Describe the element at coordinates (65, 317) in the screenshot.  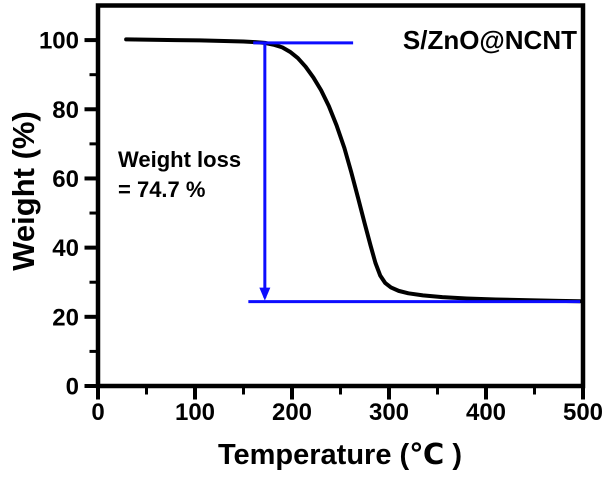
I see `y-tick-label: 20` at that location.